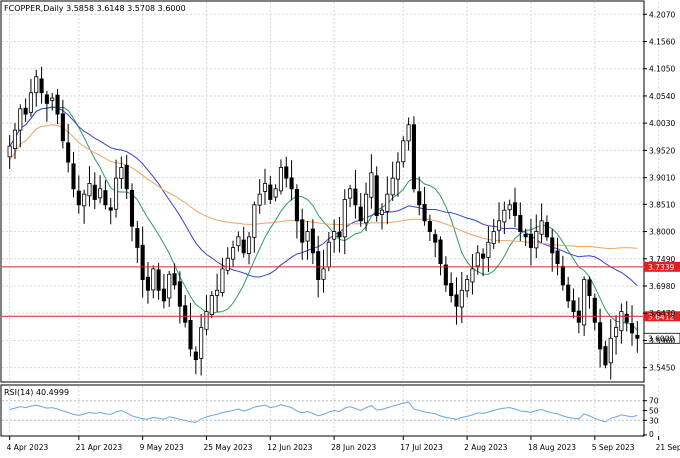 The image size is (680, 458). I want to click on y-tick-label: 4.1560, so click(662, 42).